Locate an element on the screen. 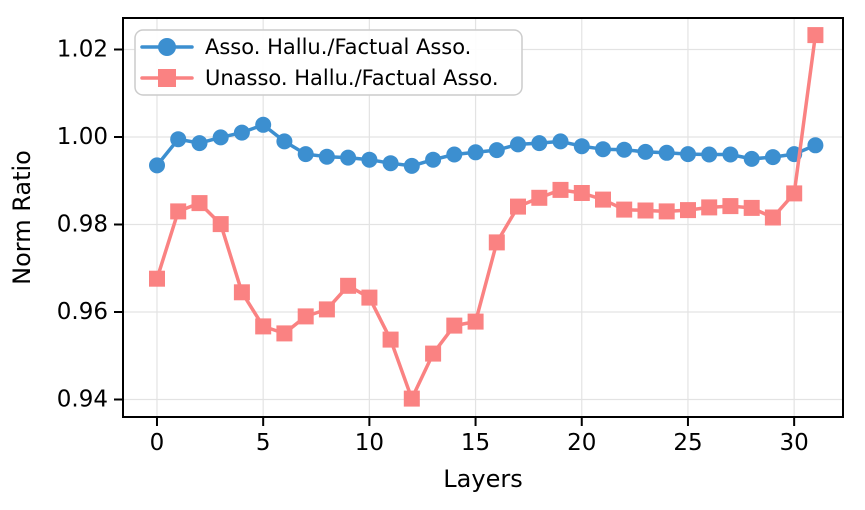  legend-item-unasso: Unasso. Hallu./Factual Asso. is located at coordinates (319, 78).